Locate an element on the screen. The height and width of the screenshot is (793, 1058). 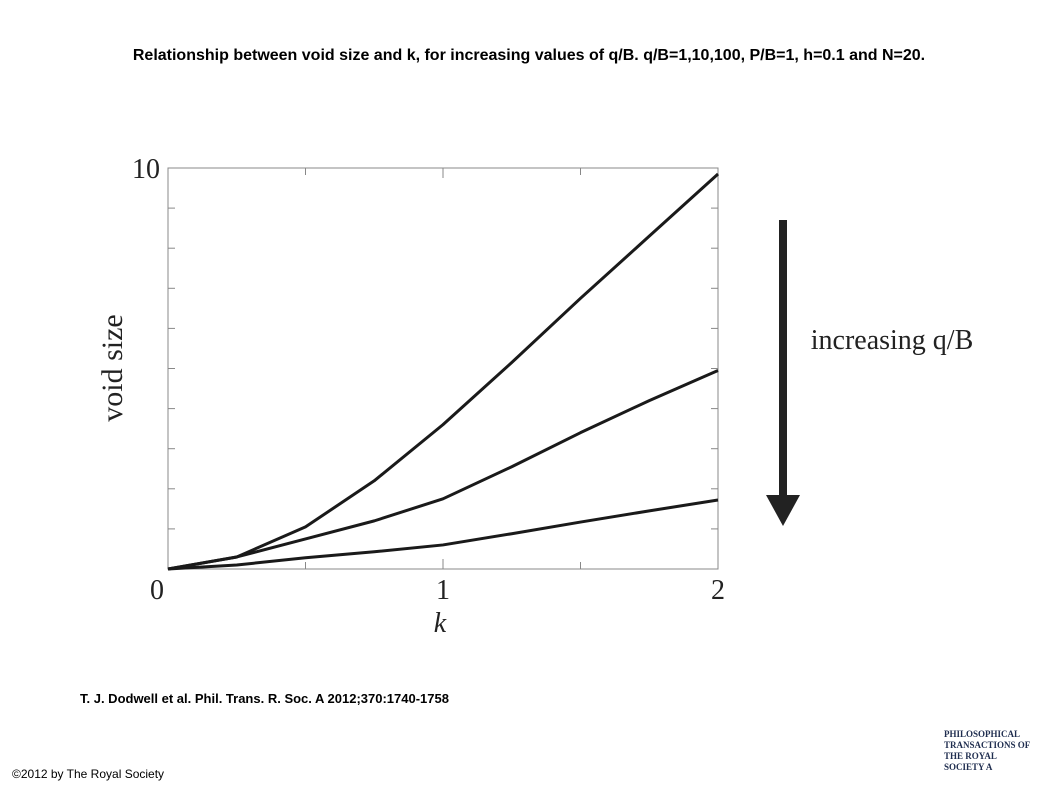
x-tick-label: 0 is located at coordinates (157, 590).